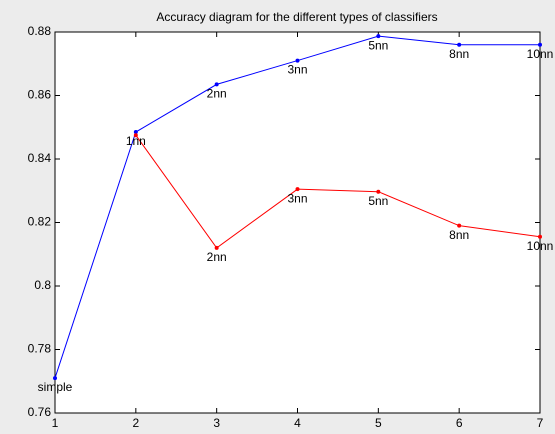 The height and width of the screenshot is (434, 555). Describe the element at coordinates (55, 423) in the screenshot. I see `x-tick-label: 1` at that location.